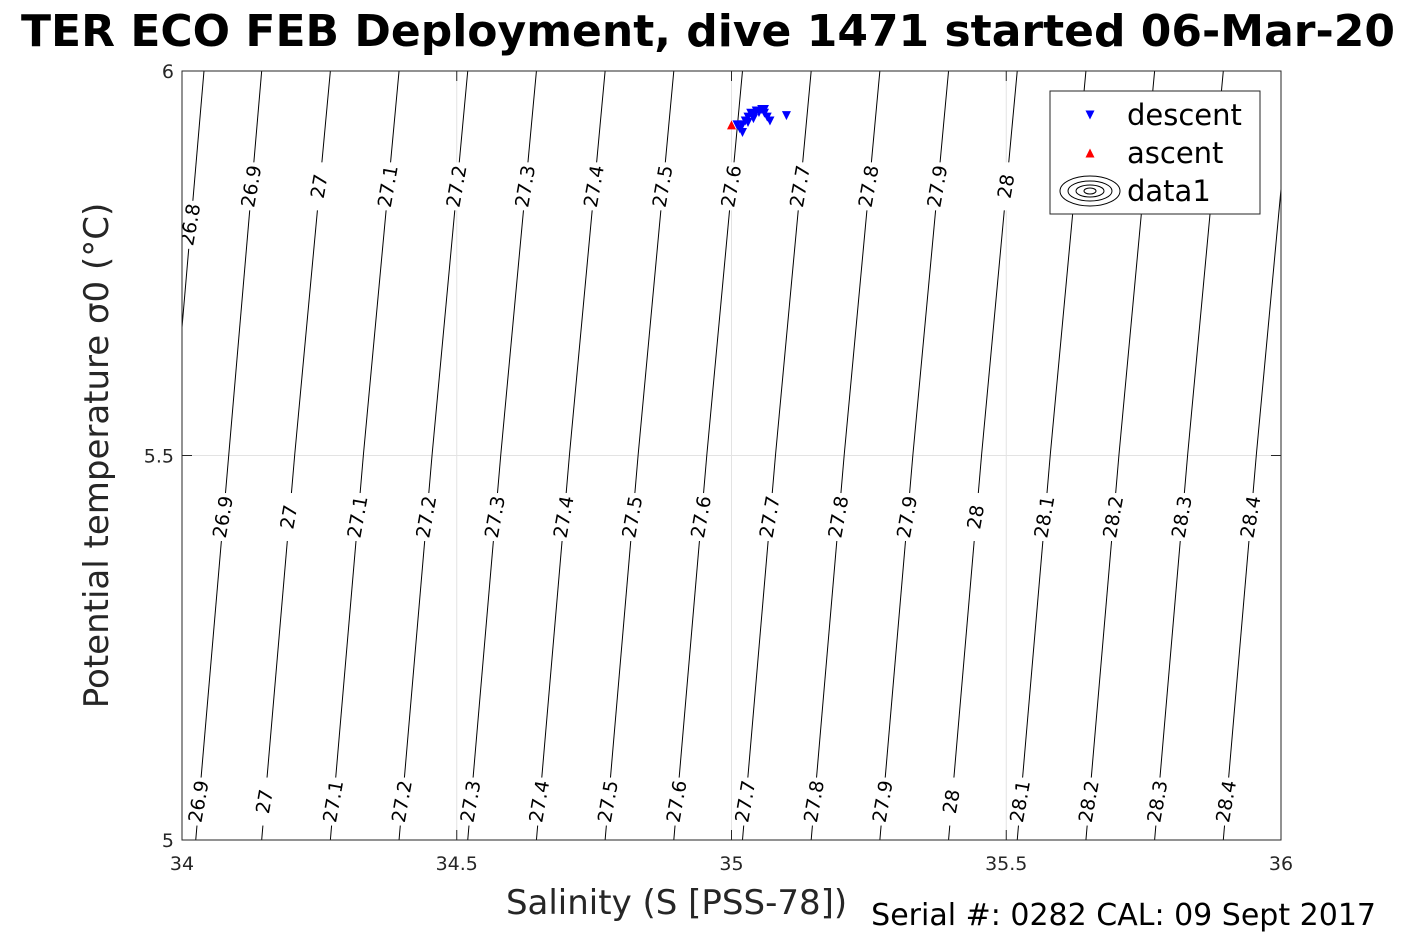  Describe the element at coordinates (731, 864) in the screenshot. I see `x-tick-label: 35` at that location.